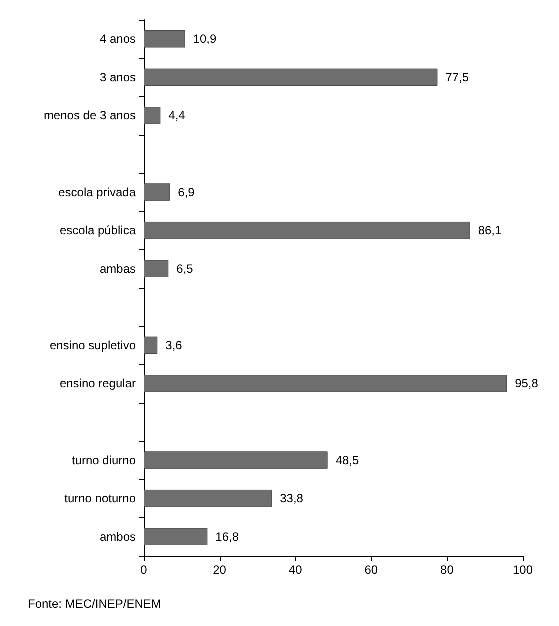 This screenshot has height=626, width=559. I want to click on x-tick-label: 80, so click(447, 570).